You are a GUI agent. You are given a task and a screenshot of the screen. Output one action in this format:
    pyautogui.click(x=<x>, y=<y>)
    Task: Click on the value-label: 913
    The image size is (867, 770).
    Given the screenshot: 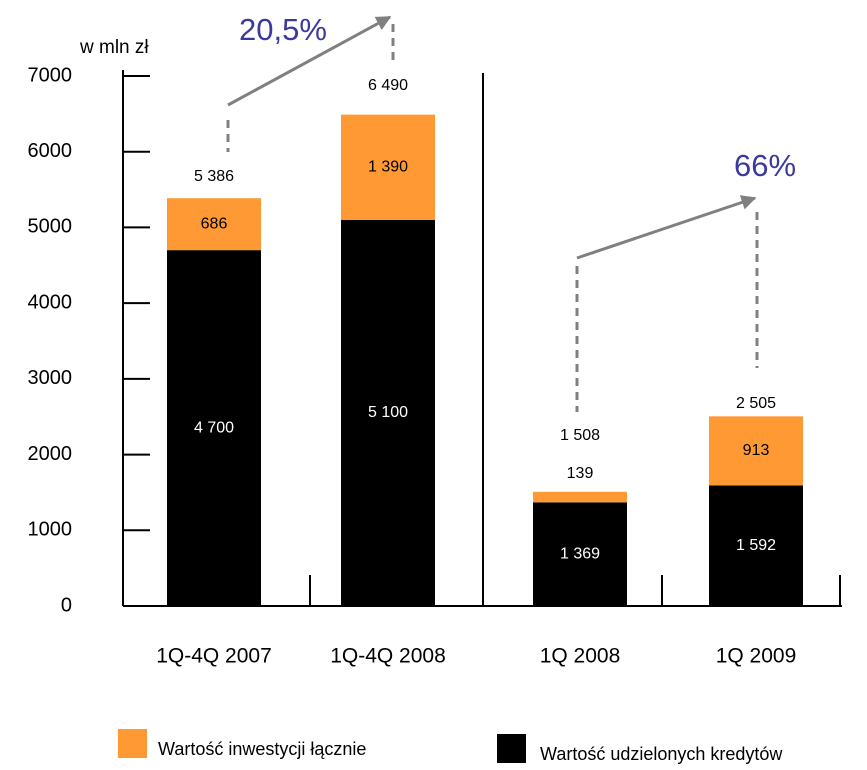 What is the action you would take?
    pyautogui.click(x=756, y=450)
    